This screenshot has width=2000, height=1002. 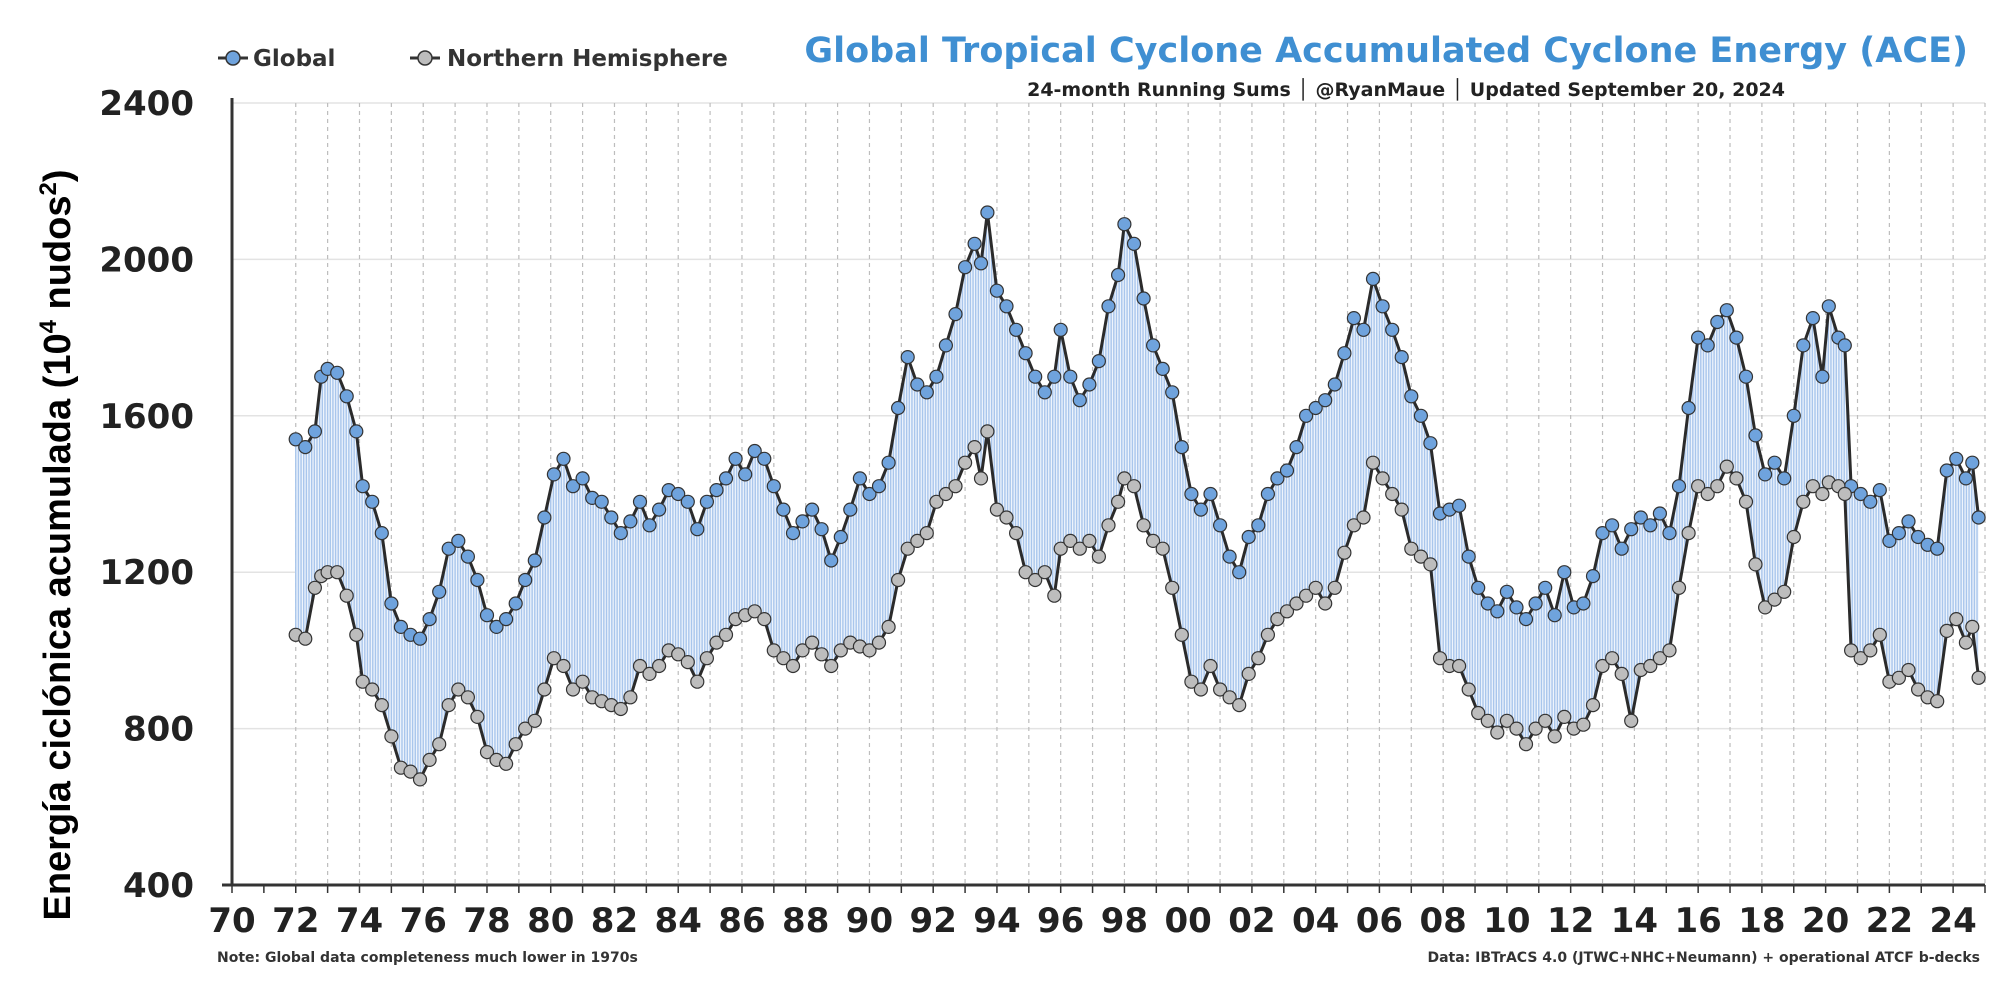 I want to click on x-tick-label: 10, so click(x=1506, y=921).